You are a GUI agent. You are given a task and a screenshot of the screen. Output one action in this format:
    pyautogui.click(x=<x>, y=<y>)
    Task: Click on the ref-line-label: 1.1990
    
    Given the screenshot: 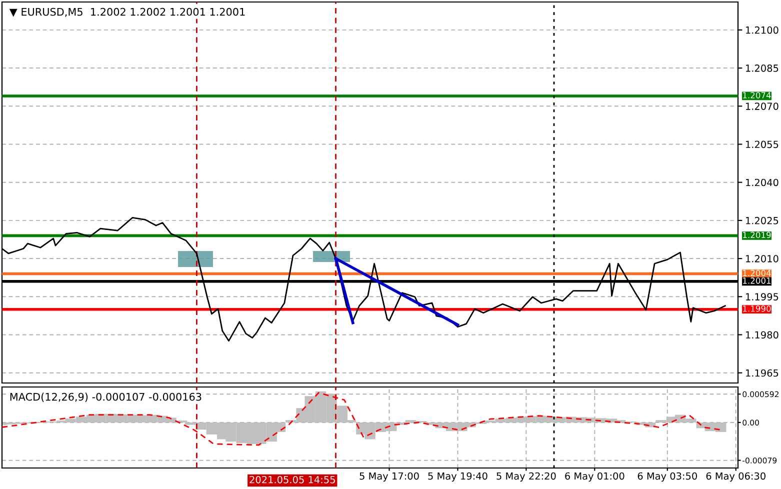 What is the action you would take?
    pyautogui.click(x=757, y=308)
    